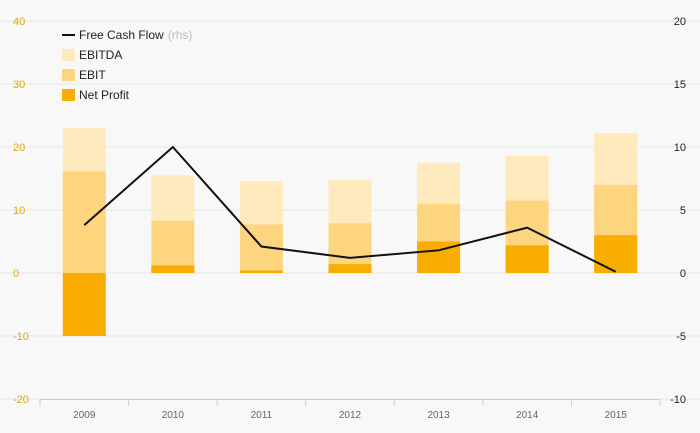 This screenshot has height=433, width=700. What do you see at coordinates (180, 35) in the screenshot?
I see `legend-label-suffix: (rhs)` at bounding box center [180, 35].